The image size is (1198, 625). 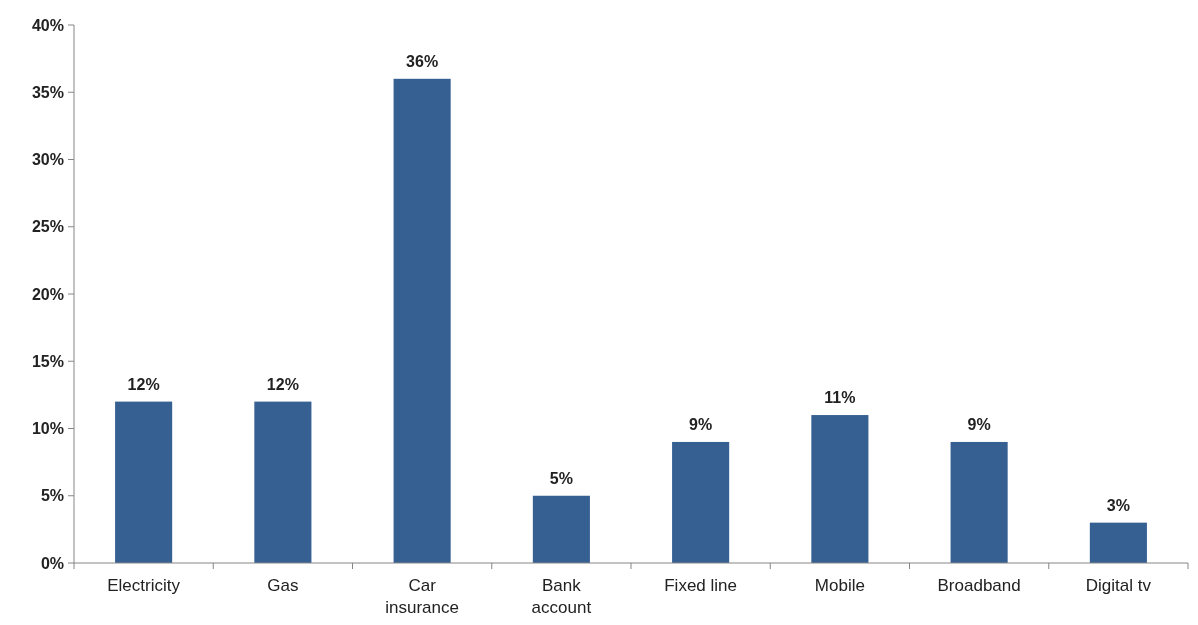 What do you see at coordinates (1118, 585) in the screenshot?
I see `x-tick-label: Digital tv` at bounding box center [1118, 585].